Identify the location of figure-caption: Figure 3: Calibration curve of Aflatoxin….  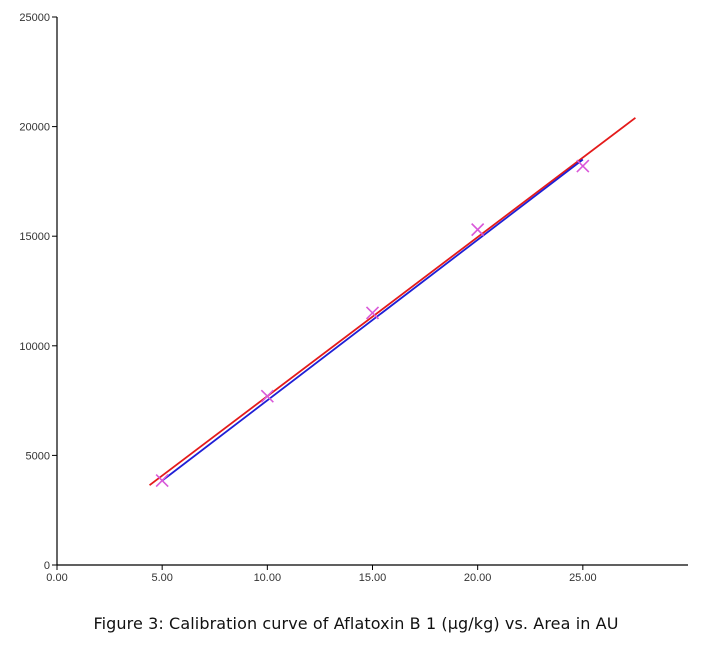
(356, 623).